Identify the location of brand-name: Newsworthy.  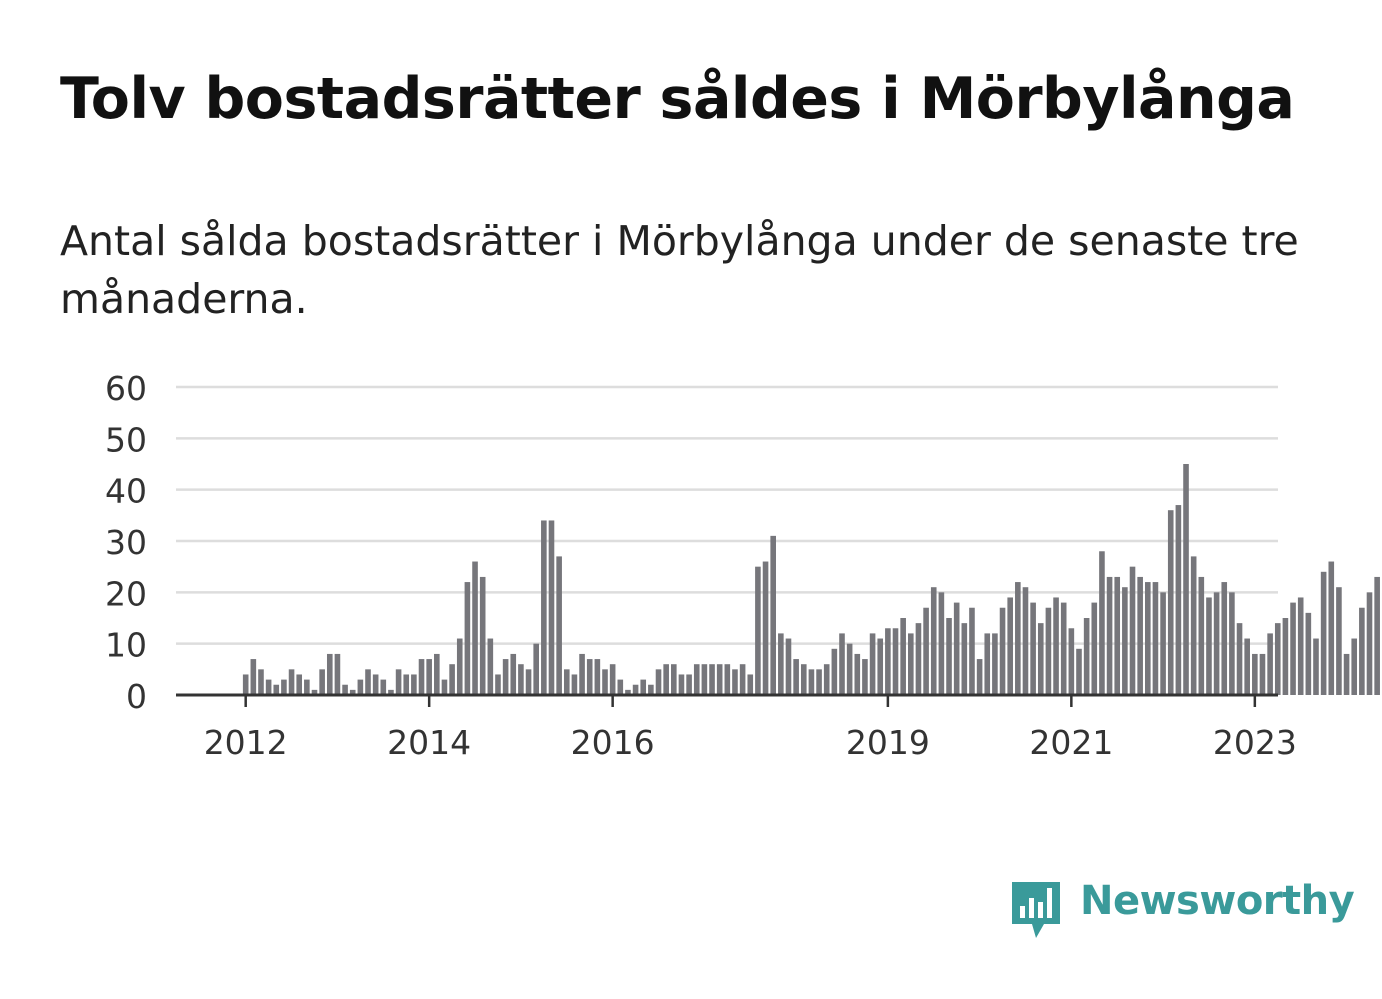
(1217, 901).